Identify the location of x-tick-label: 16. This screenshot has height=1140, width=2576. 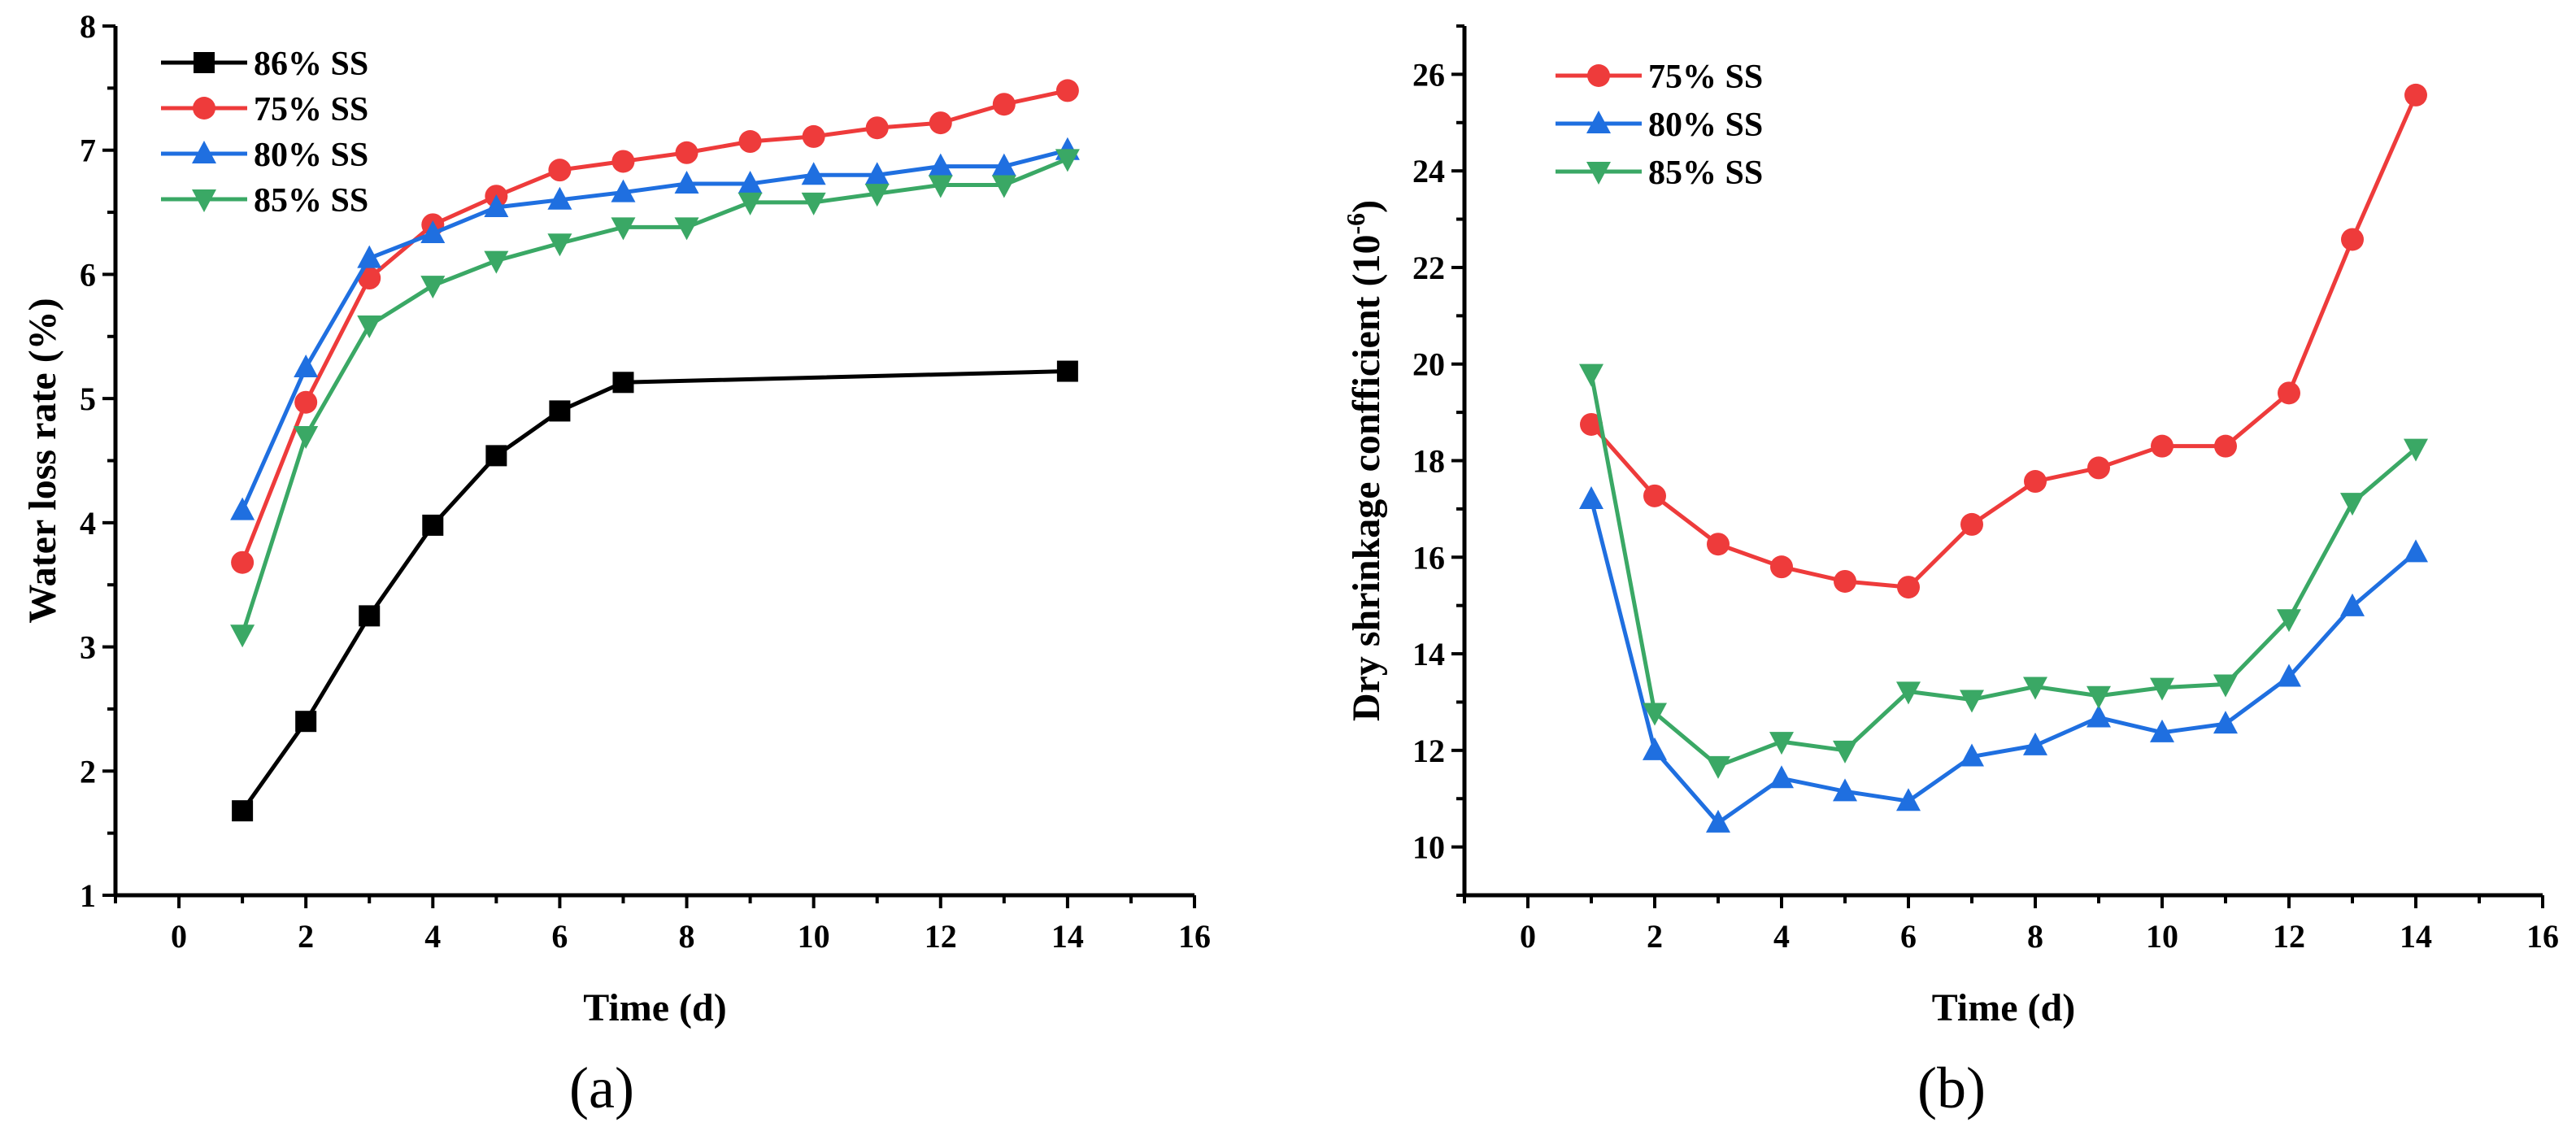
(1195, 937).